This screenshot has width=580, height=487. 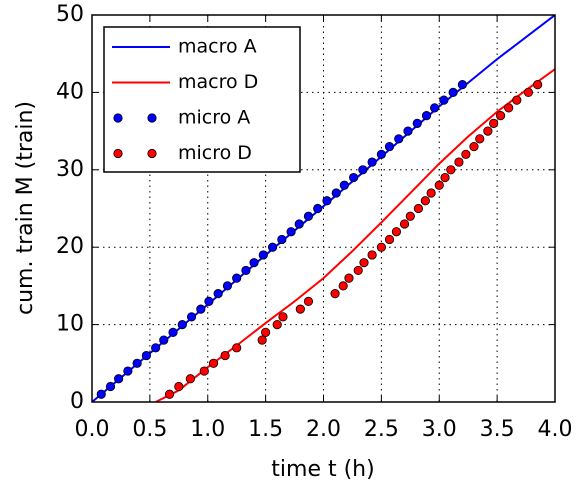 What do you see at coordinates (92, 429) in the screenshot?
I see `x-tick-label: 0.0` at bounding box center [92, 429].